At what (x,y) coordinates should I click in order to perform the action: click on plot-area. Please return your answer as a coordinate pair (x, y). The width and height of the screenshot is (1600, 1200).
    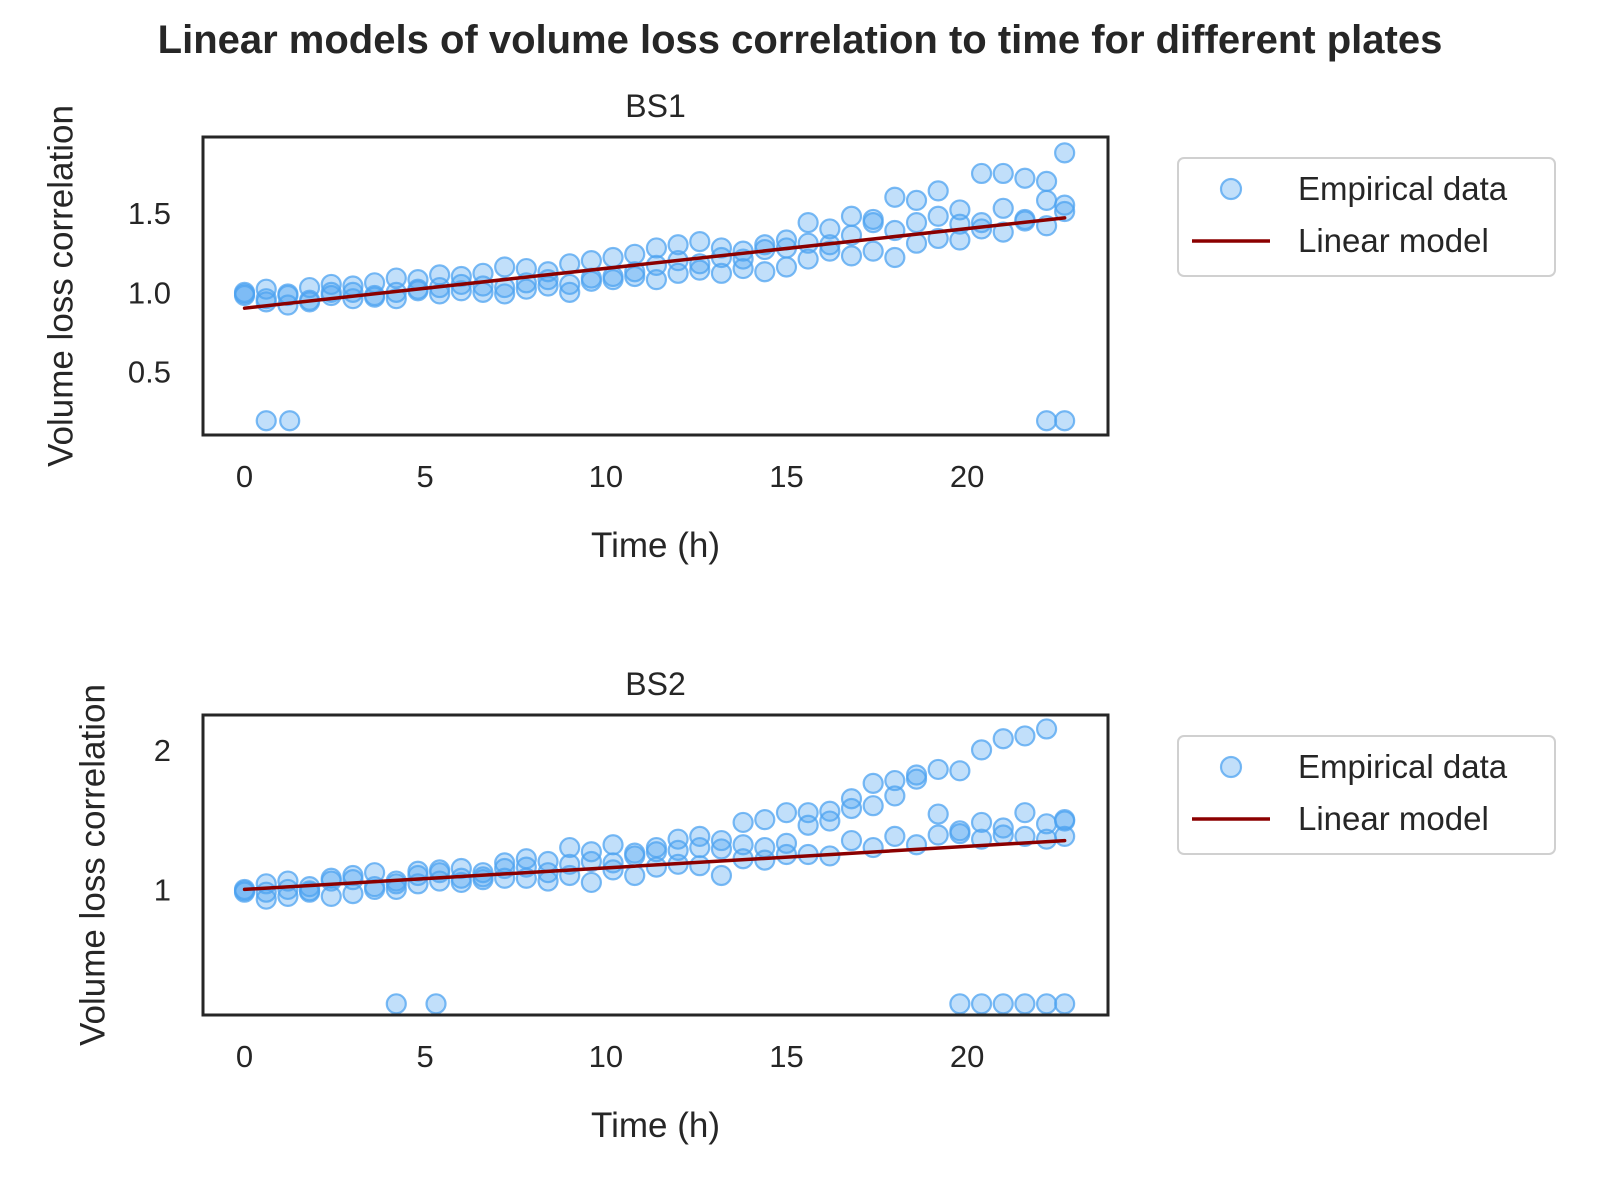
    Looking at the image, I should click on (654, 866).